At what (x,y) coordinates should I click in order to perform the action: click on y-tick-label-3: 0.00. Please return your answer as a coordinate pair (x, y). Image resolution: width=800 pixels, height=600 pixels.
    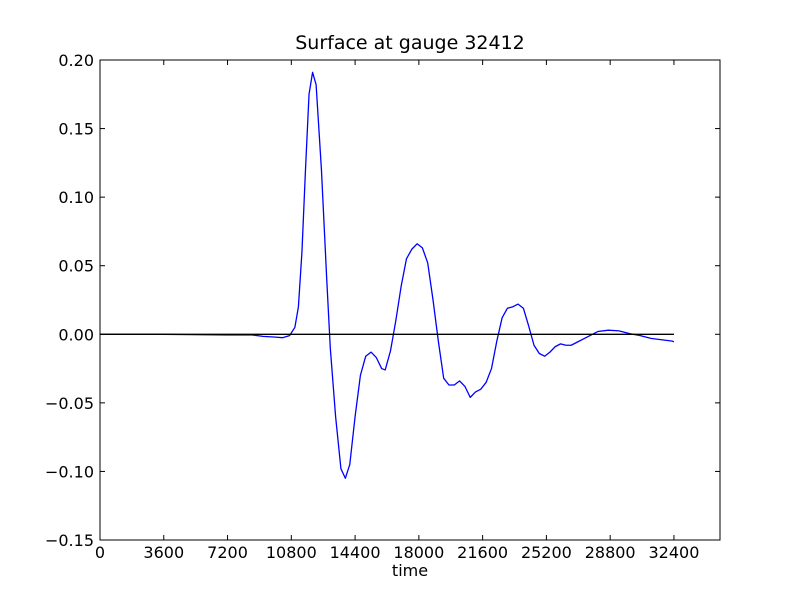
    Looking at the image, I should click on (76, 334).